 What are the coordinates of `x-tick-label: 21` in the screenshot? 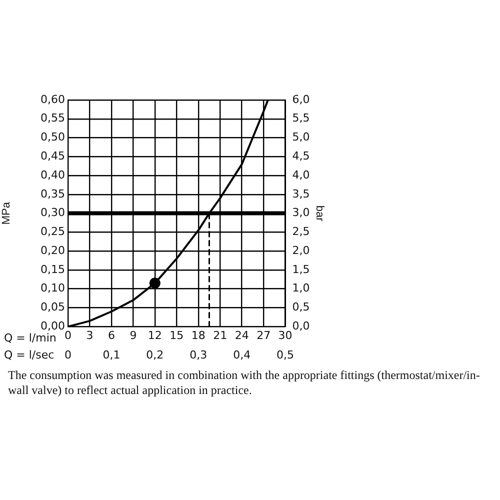 It's located at (220, 335).